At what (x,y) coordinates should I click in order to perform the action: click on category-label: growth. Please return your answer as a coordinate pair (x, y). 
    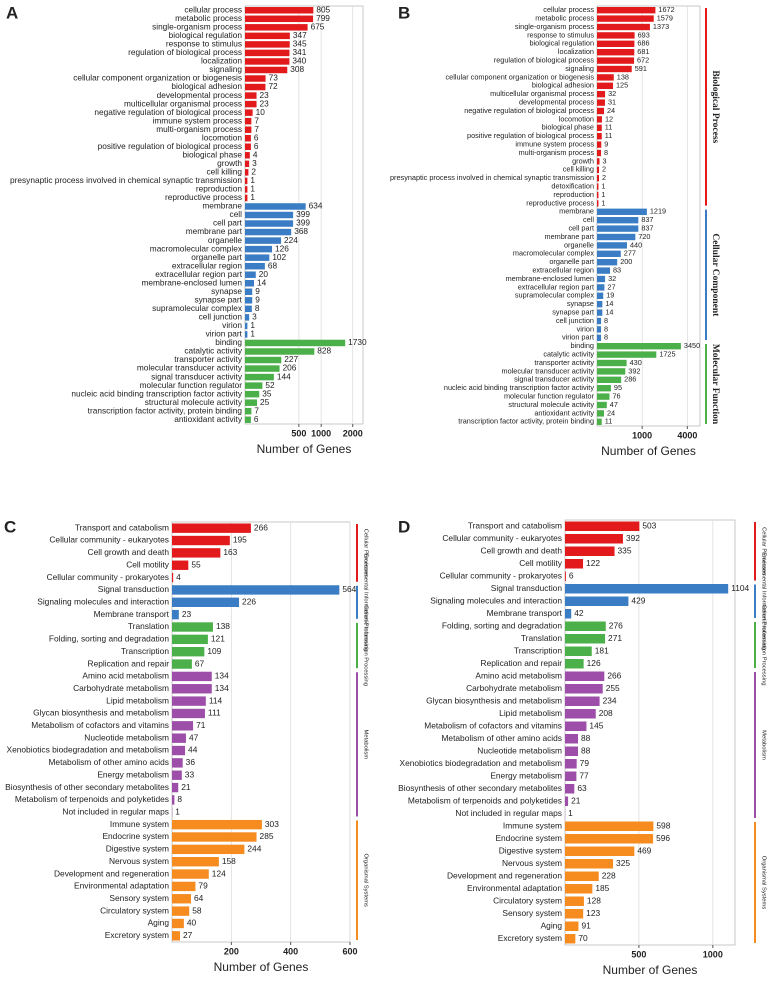
    Looking at the image, I should click on (583, 160).